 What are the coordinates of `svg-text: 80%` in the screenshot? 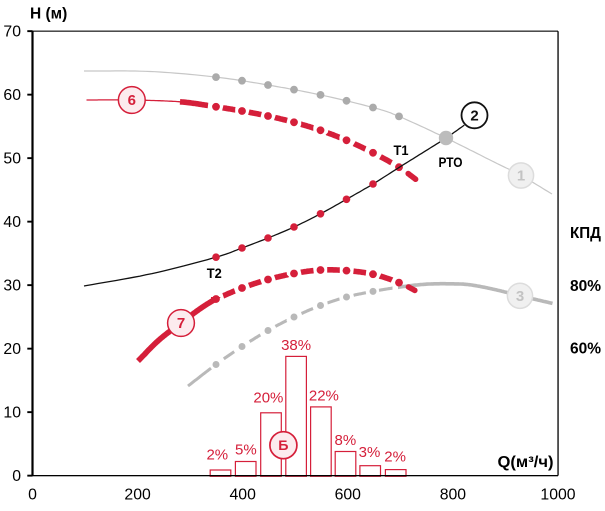 It's located at (585, 286).